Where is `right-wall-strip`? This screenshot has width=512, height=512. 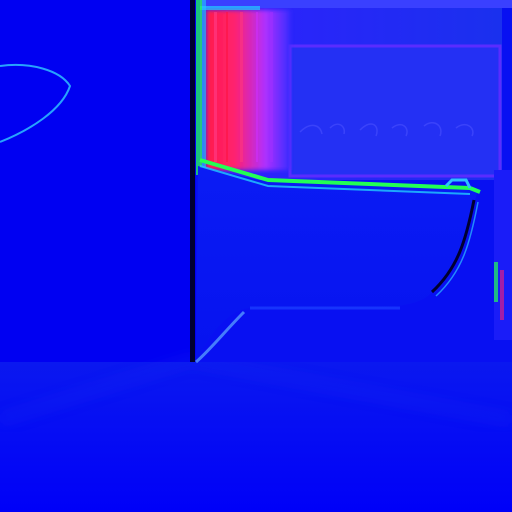
right-wall-strip is located at coordinates (503, 255).